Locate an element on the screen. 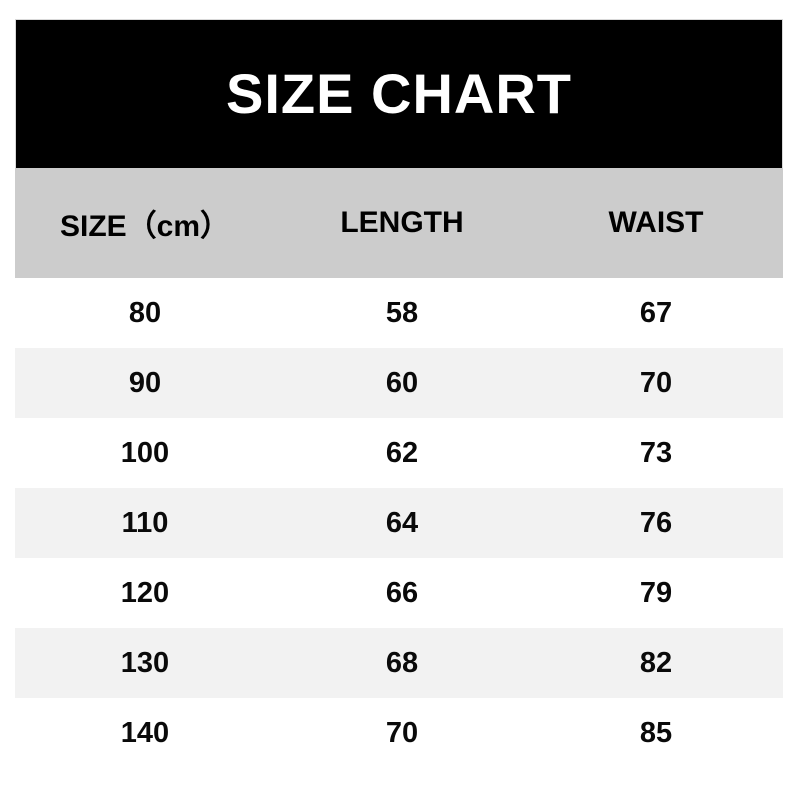 Image resolution: width=800 pixels, height=800 pixels. cell-size: 90 is located at coordinates (145, 383).